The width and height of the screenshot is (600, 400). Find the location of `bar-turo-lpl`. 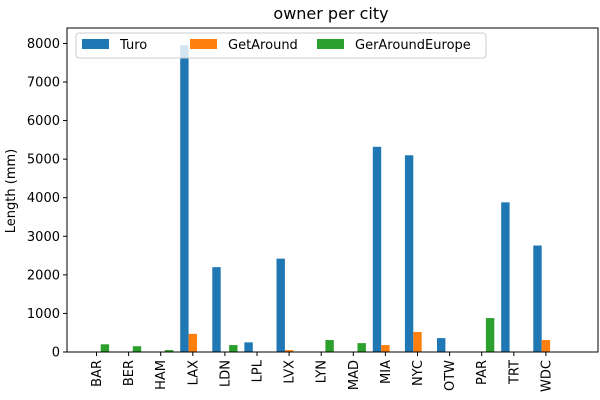

bar-turo-lpl is located at coordinates (248, 347).